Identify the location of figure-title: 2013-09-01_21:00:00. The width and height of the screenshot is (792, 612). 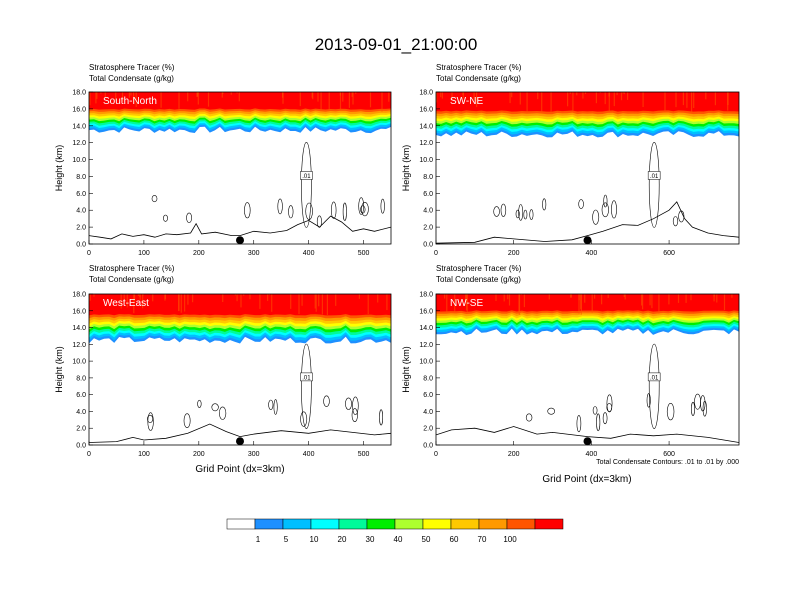
(396, 44).